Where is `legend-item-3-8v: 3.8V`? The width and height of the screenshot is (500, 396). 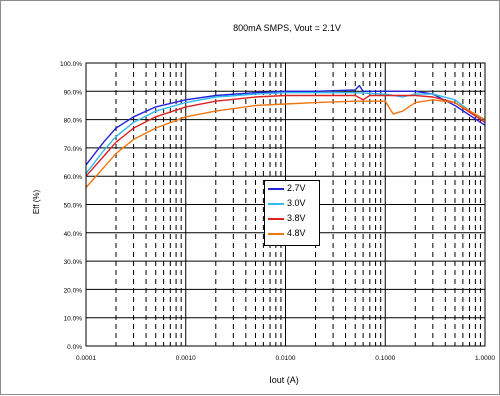
legend-item-3-8v: 3.8V is located at coordinates (292, 218).